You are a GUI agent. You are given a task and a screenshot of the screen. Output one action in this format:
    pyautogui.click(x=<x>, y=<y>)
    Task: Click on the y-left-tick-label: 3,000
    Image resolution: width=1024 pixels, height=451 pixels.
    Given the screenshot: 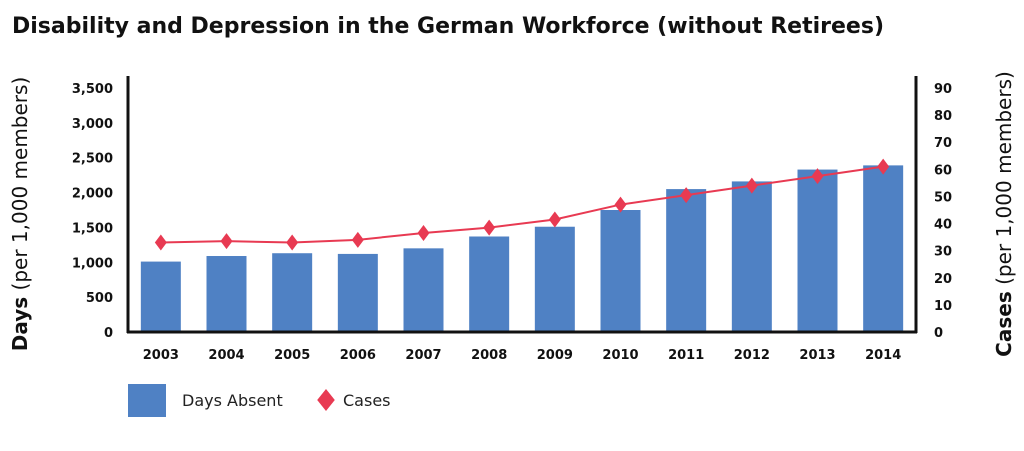 What is the action you would take?
    pyautogui.click(x=92, y=124)
    